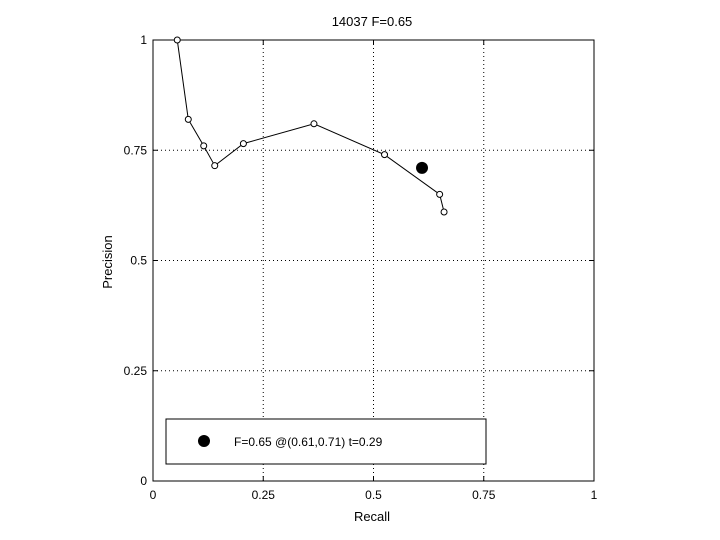 The width and height of the screenshot is (720, 540). Describe the element at coordinates (308, 442) in the screenshot. I see `legend-label: F=0.65 @(0.61,0.71) t=0.29` at that location.